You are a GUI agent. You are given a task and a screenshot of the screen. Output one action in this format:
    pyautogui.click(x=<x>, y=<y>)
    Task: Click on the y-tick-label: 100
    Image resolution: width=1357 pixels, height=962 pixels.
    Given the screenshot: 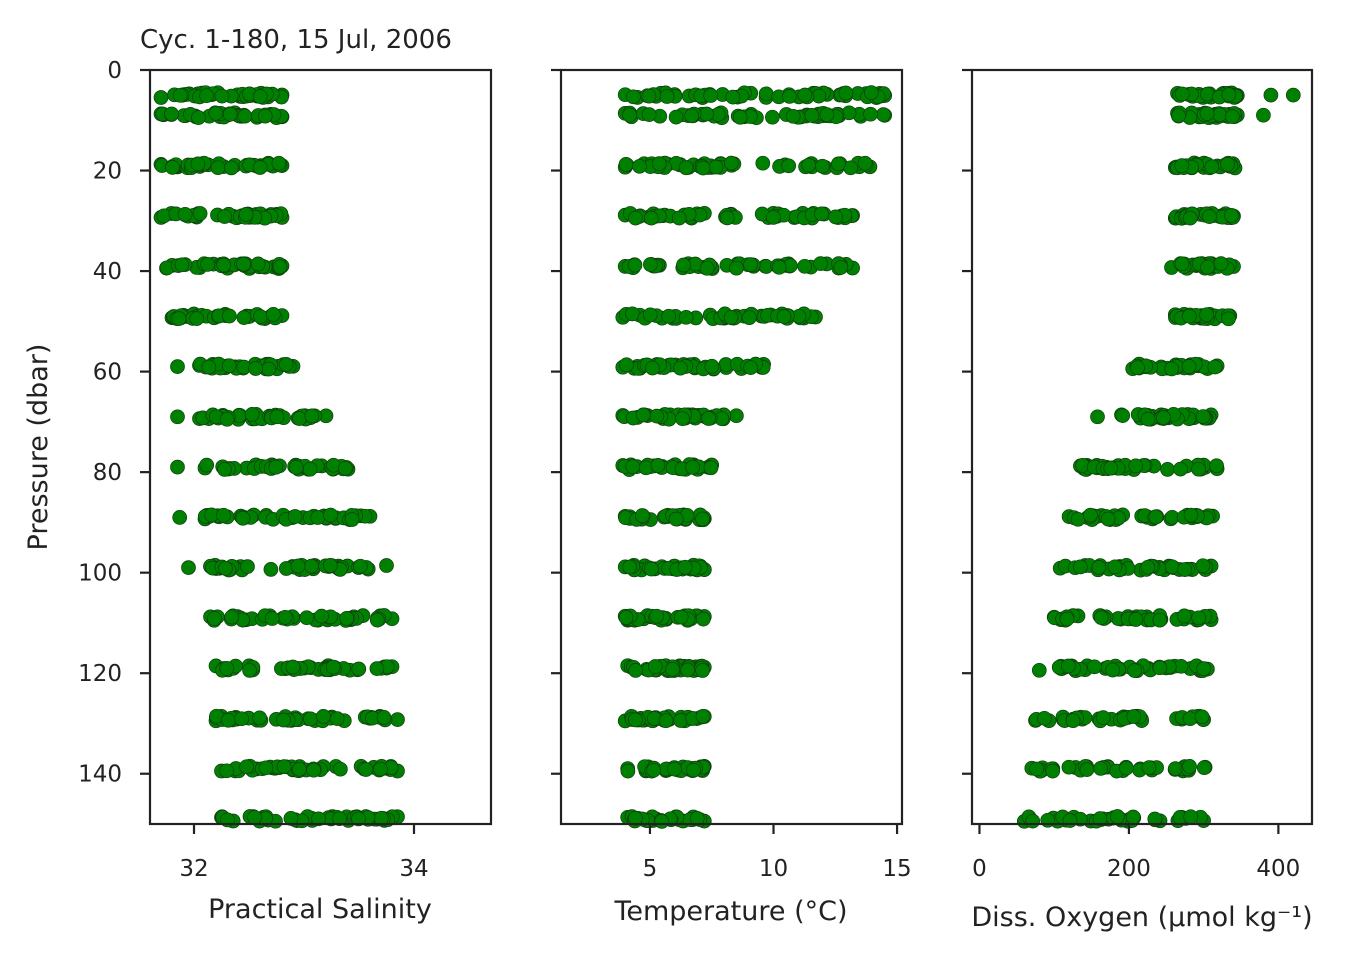 What is the action you would take?
    pyautogui.click(x=100, y=574)
    